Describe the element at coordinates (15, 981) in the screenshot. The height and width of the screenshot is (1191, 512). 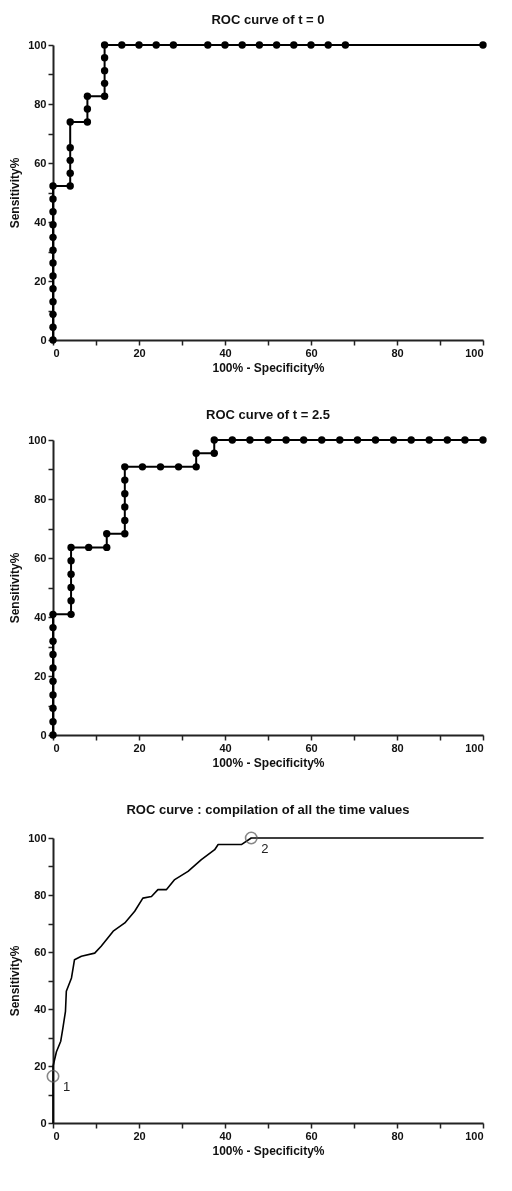
I see `y-axis-title: Sensitivity%` at that location.